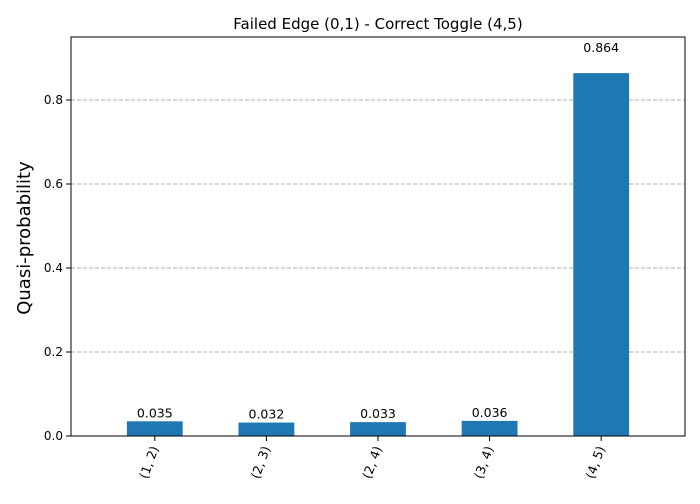 Image resolution: width=700 pixels, height=504 pixels. What do you see at coordinates (53, 436) in the screenshot?
I see `y-tick-label: 0.0` at bounding box center [53, 436].